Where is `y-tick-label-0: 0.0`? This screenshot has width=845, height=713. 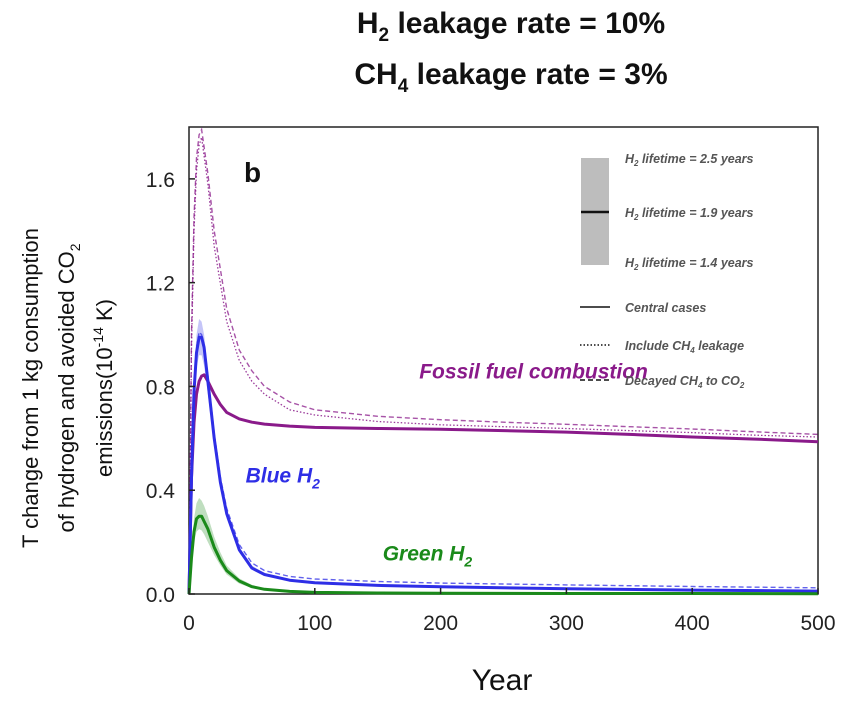
y-tick-label-0: 0.0 is located at coordinates (160, 595).